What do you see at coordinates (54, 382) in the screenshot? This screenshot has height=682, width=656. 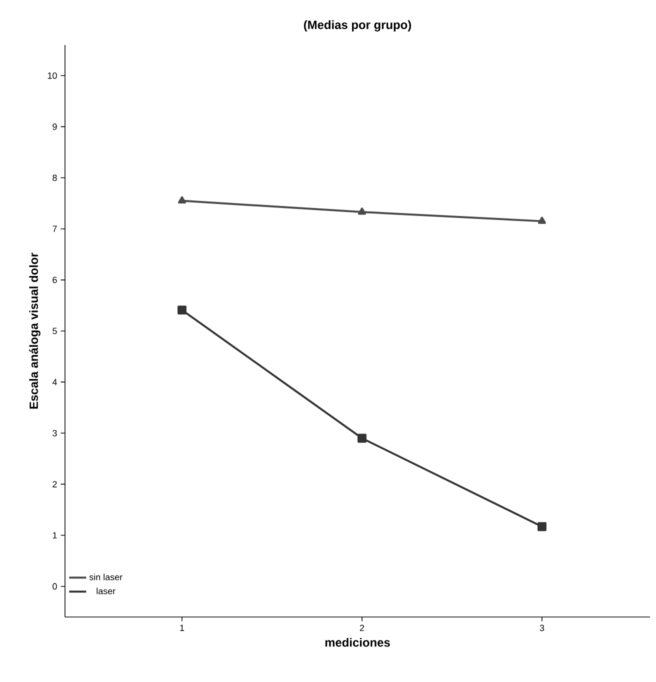 I see `y-tick-label: 4` at bounding box center [54, 382].